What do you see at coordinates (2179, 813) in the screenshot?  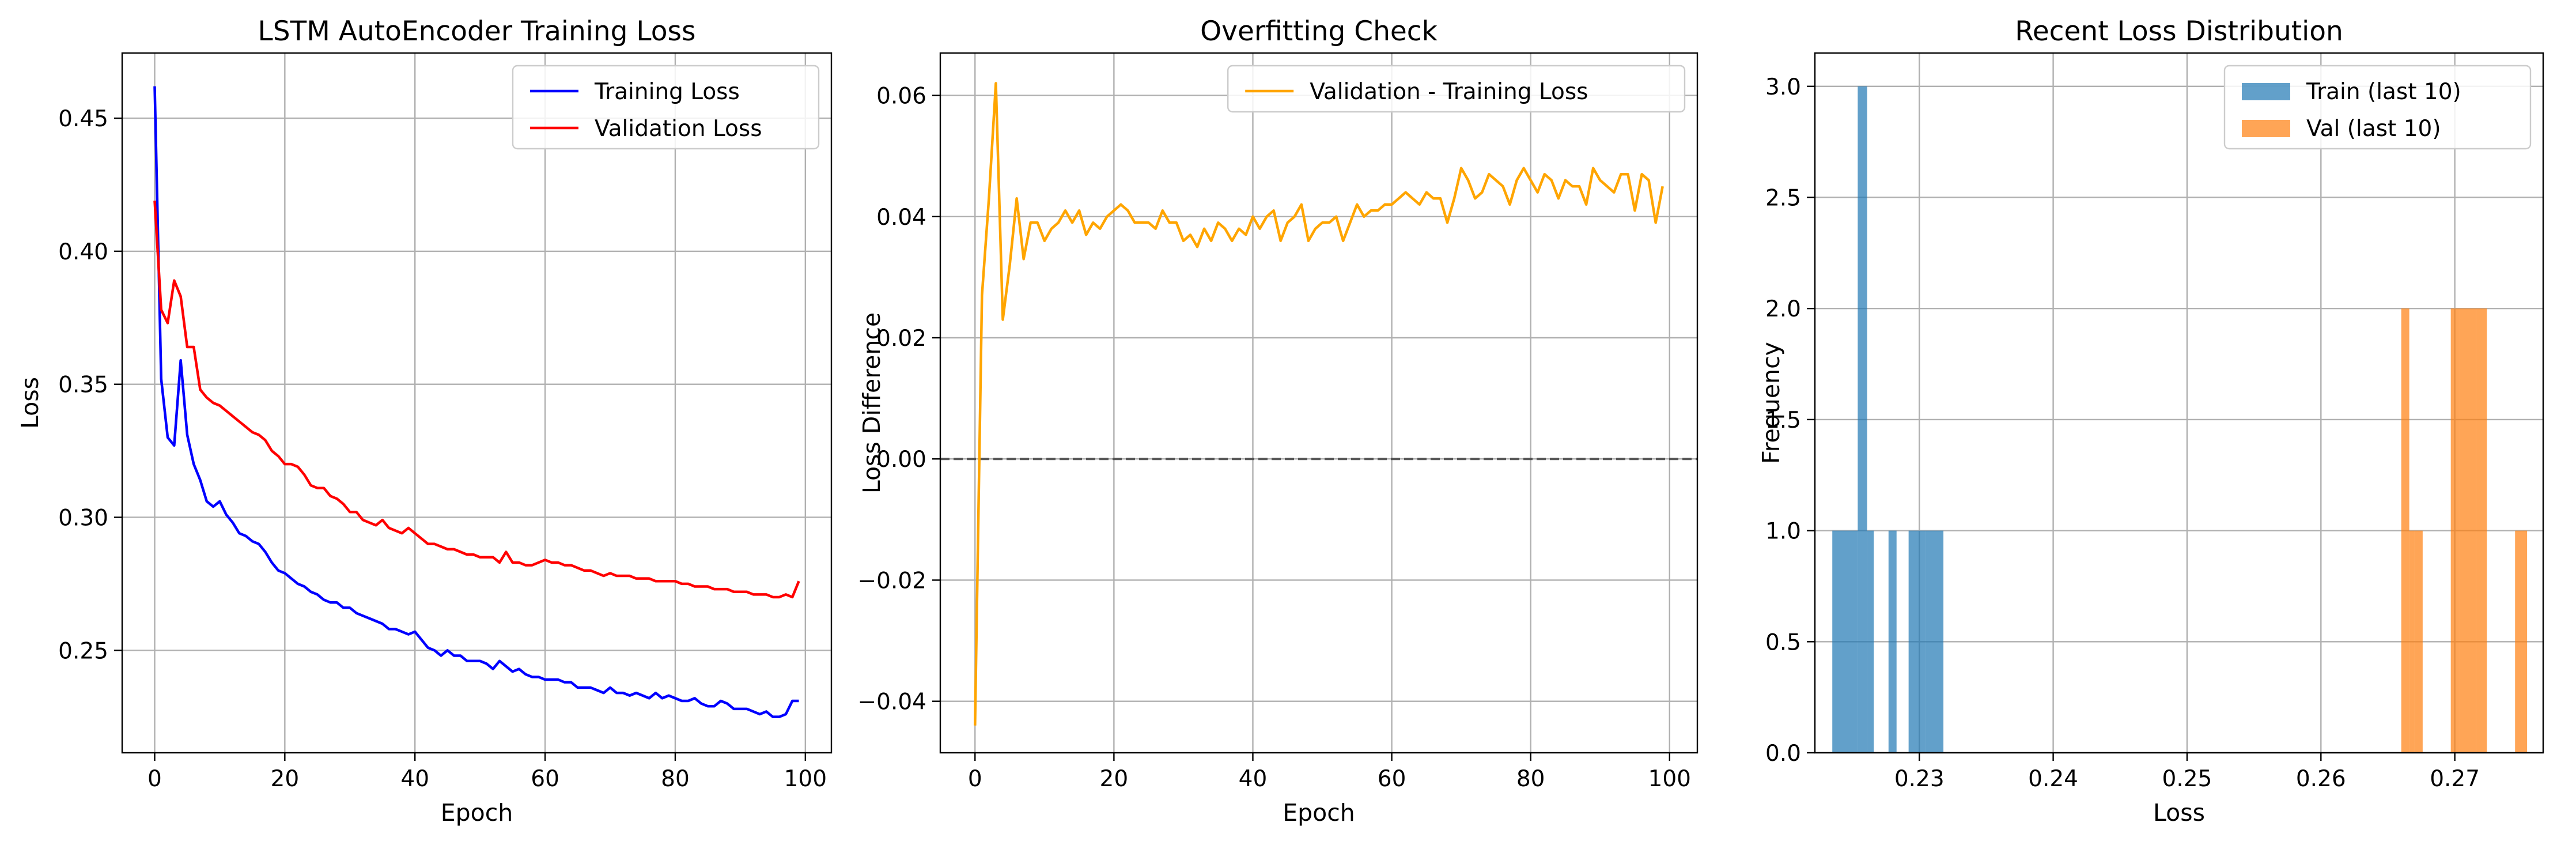 I see `x-axis-label: Loss` at bounding box center [2179, 813].